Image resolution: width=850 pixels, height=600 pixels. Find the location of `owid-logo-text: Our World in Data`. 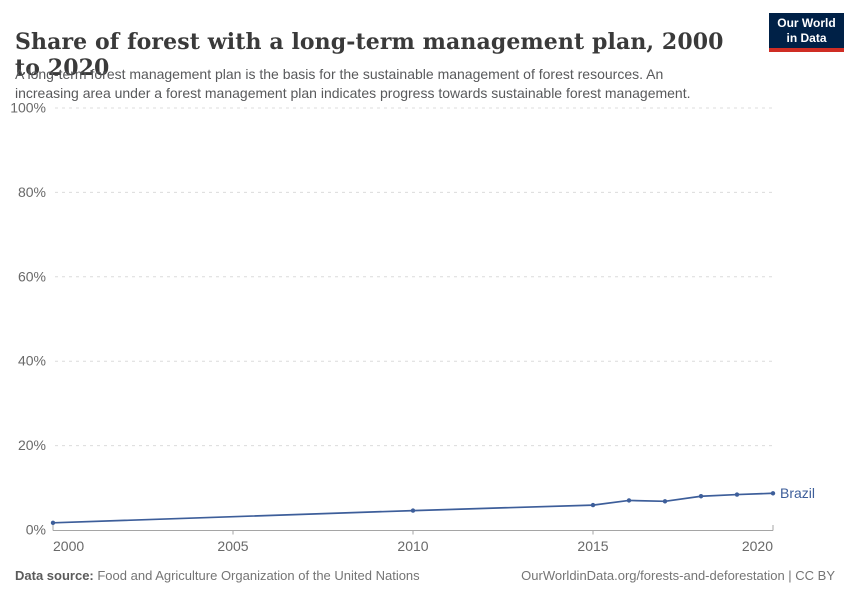

owid-logo-text: Our World in Data is located at coordinates (806, 30).